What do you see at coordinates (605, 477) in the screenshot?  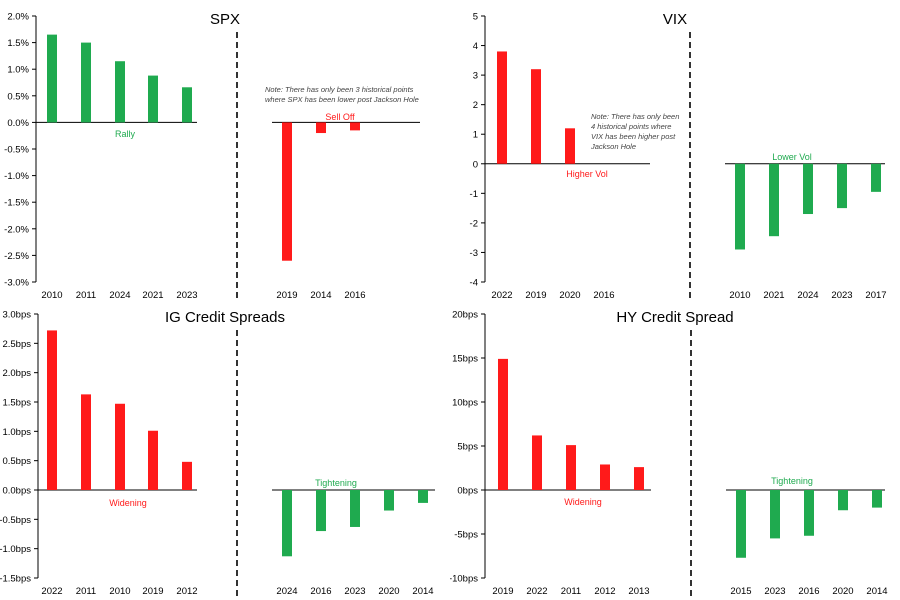 I see `hy-bar-2012` at bounding box center [605, 477].